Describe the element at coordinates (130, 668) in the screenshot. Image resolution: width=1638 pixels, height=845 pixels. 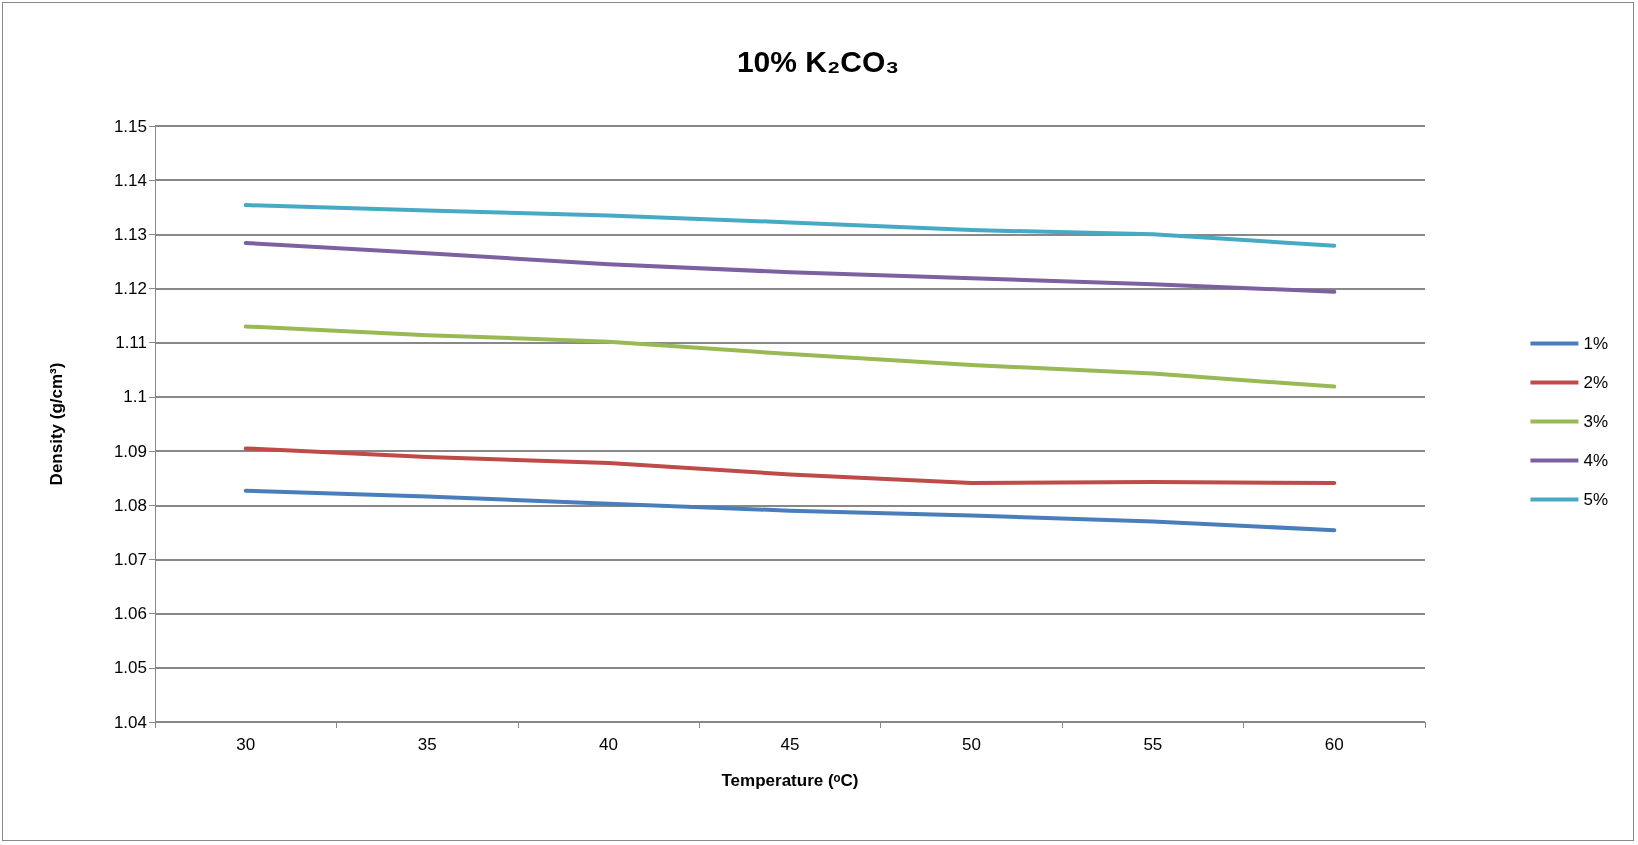
I see `y-tick-label: 1.05` at that location.